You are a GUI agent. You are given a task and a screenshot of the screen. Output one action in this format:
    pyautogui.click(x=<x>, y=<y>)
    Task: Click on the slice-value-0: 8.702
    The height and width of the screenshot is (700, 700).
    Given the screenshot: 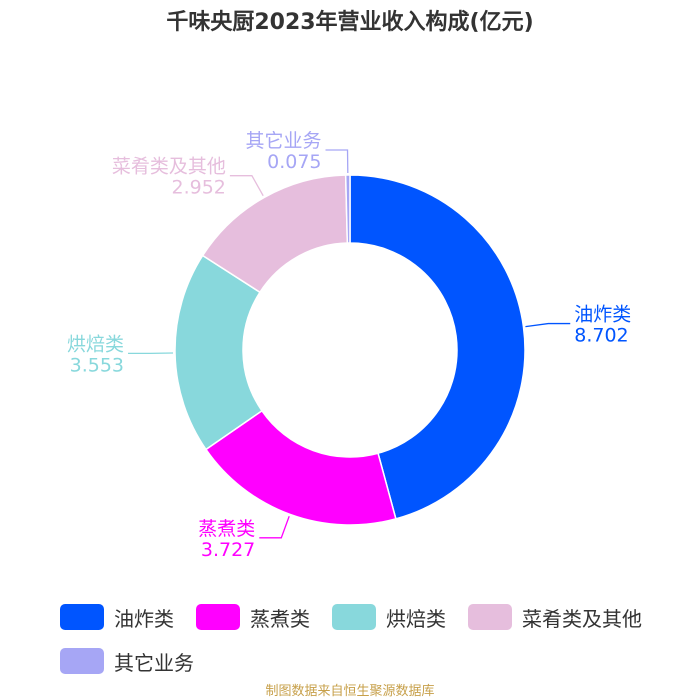 What is the action you would take?
    pyautogui.click(x=601, y=336)
    